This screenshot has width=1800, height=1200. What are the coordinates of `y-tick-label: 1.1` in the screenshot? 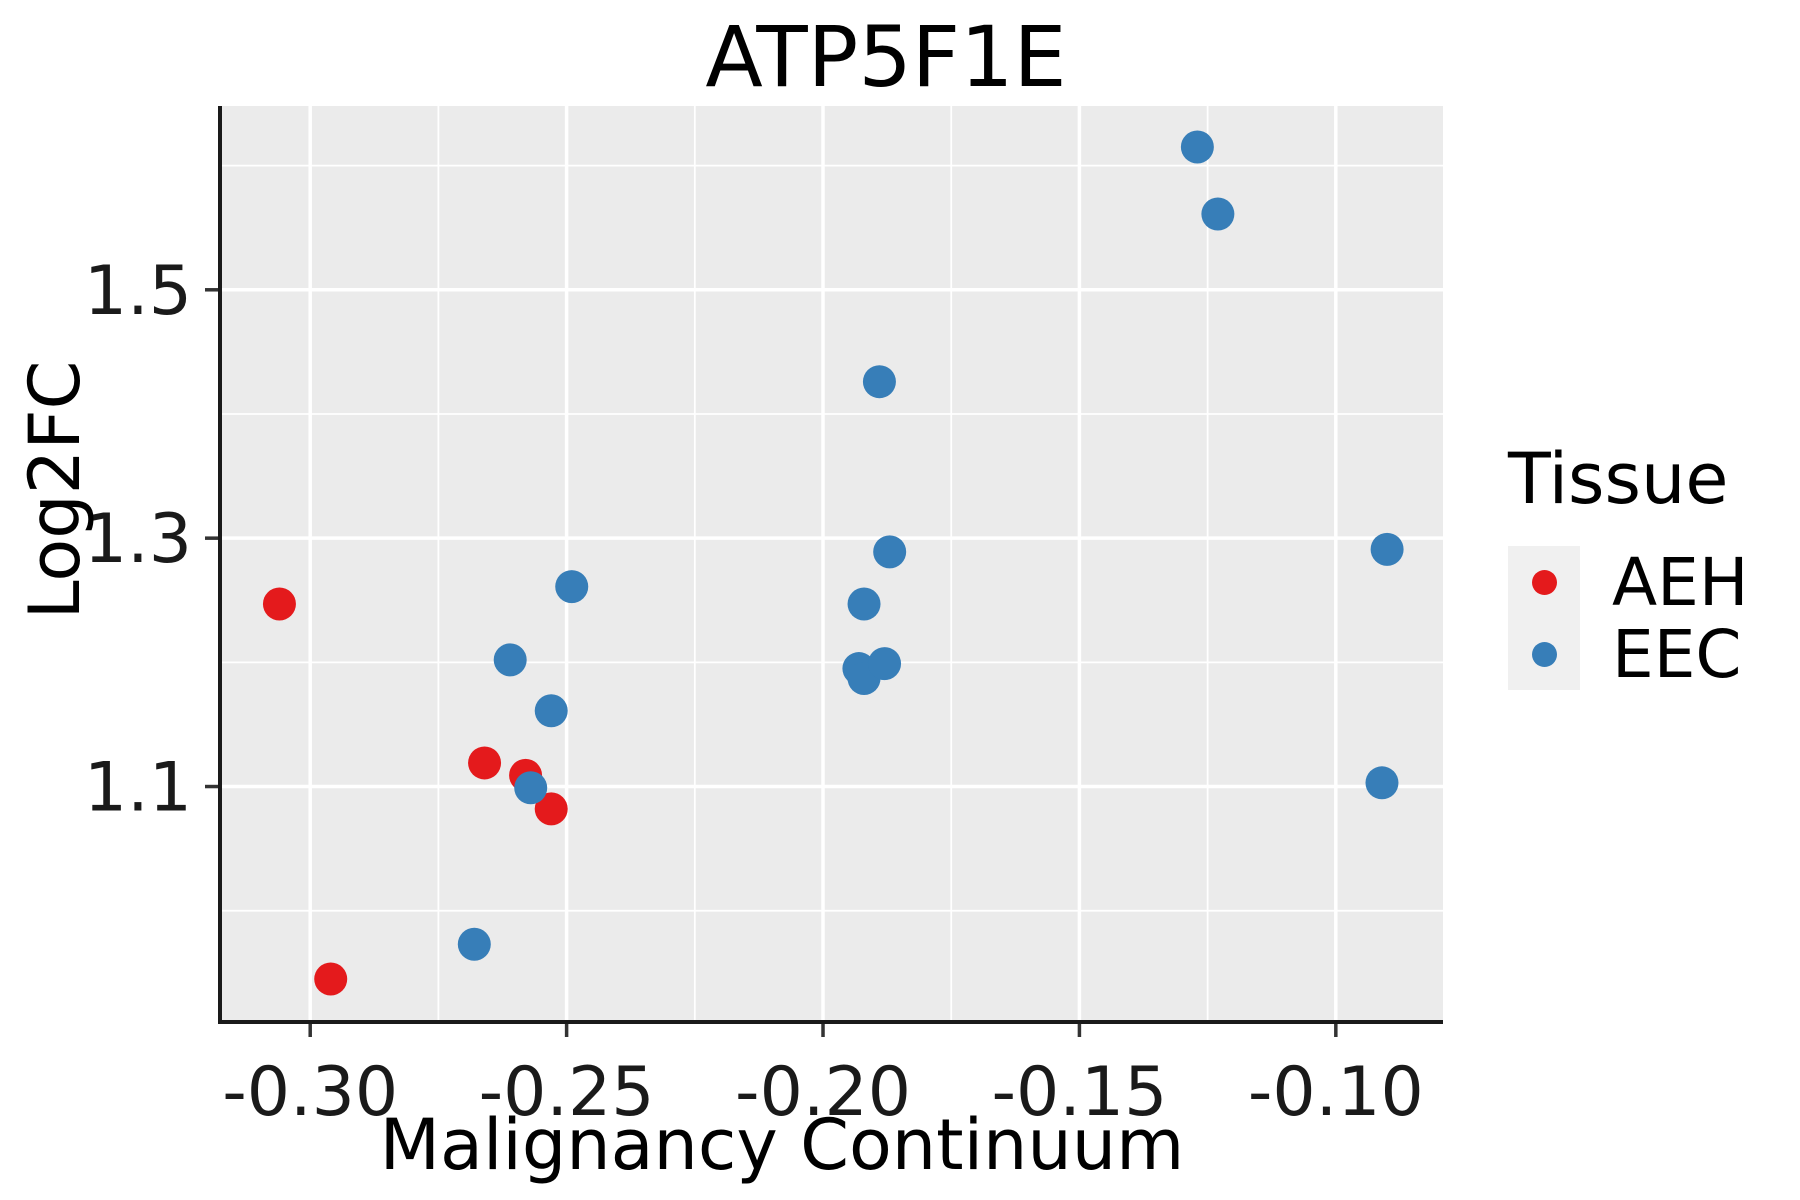 It's located at (138, 788).